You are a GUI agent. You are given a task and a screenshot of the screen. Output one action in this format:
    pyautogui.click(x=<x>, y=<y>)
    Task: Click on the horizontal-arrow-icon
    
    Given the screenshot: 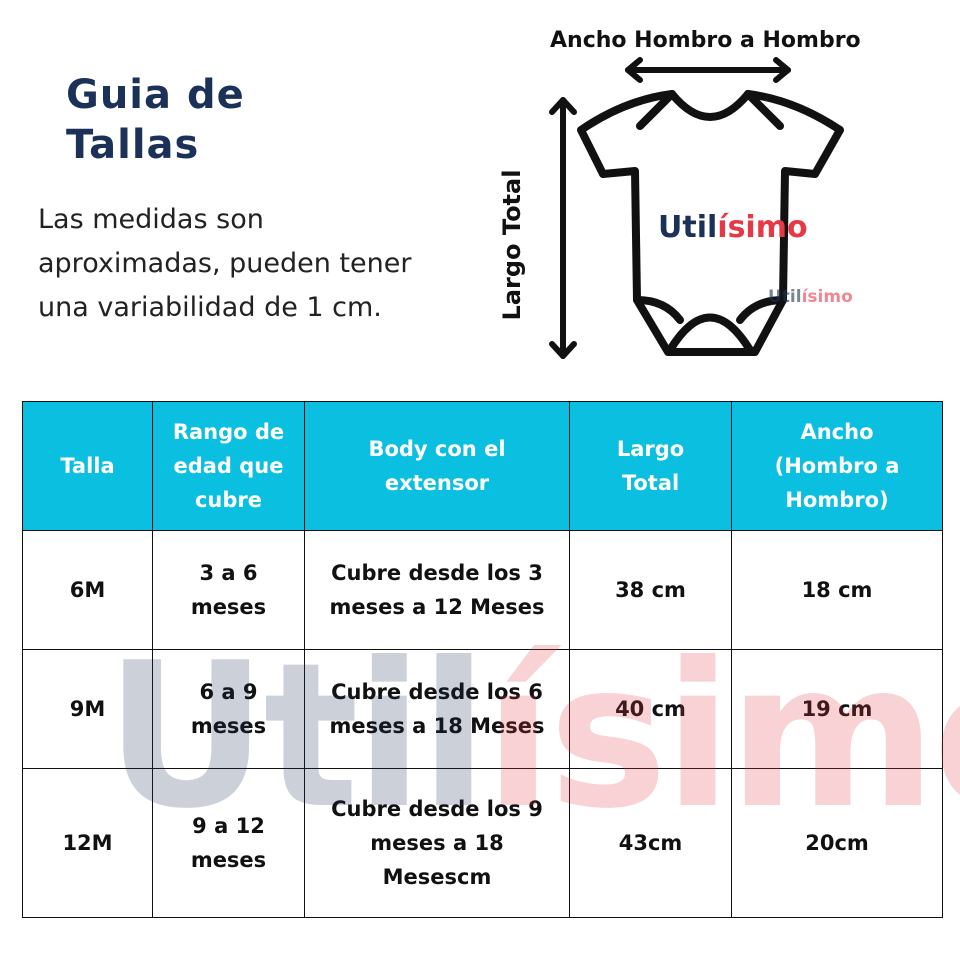 What is the action you would take?
    pyautogui.click(x=708, y=70)
    